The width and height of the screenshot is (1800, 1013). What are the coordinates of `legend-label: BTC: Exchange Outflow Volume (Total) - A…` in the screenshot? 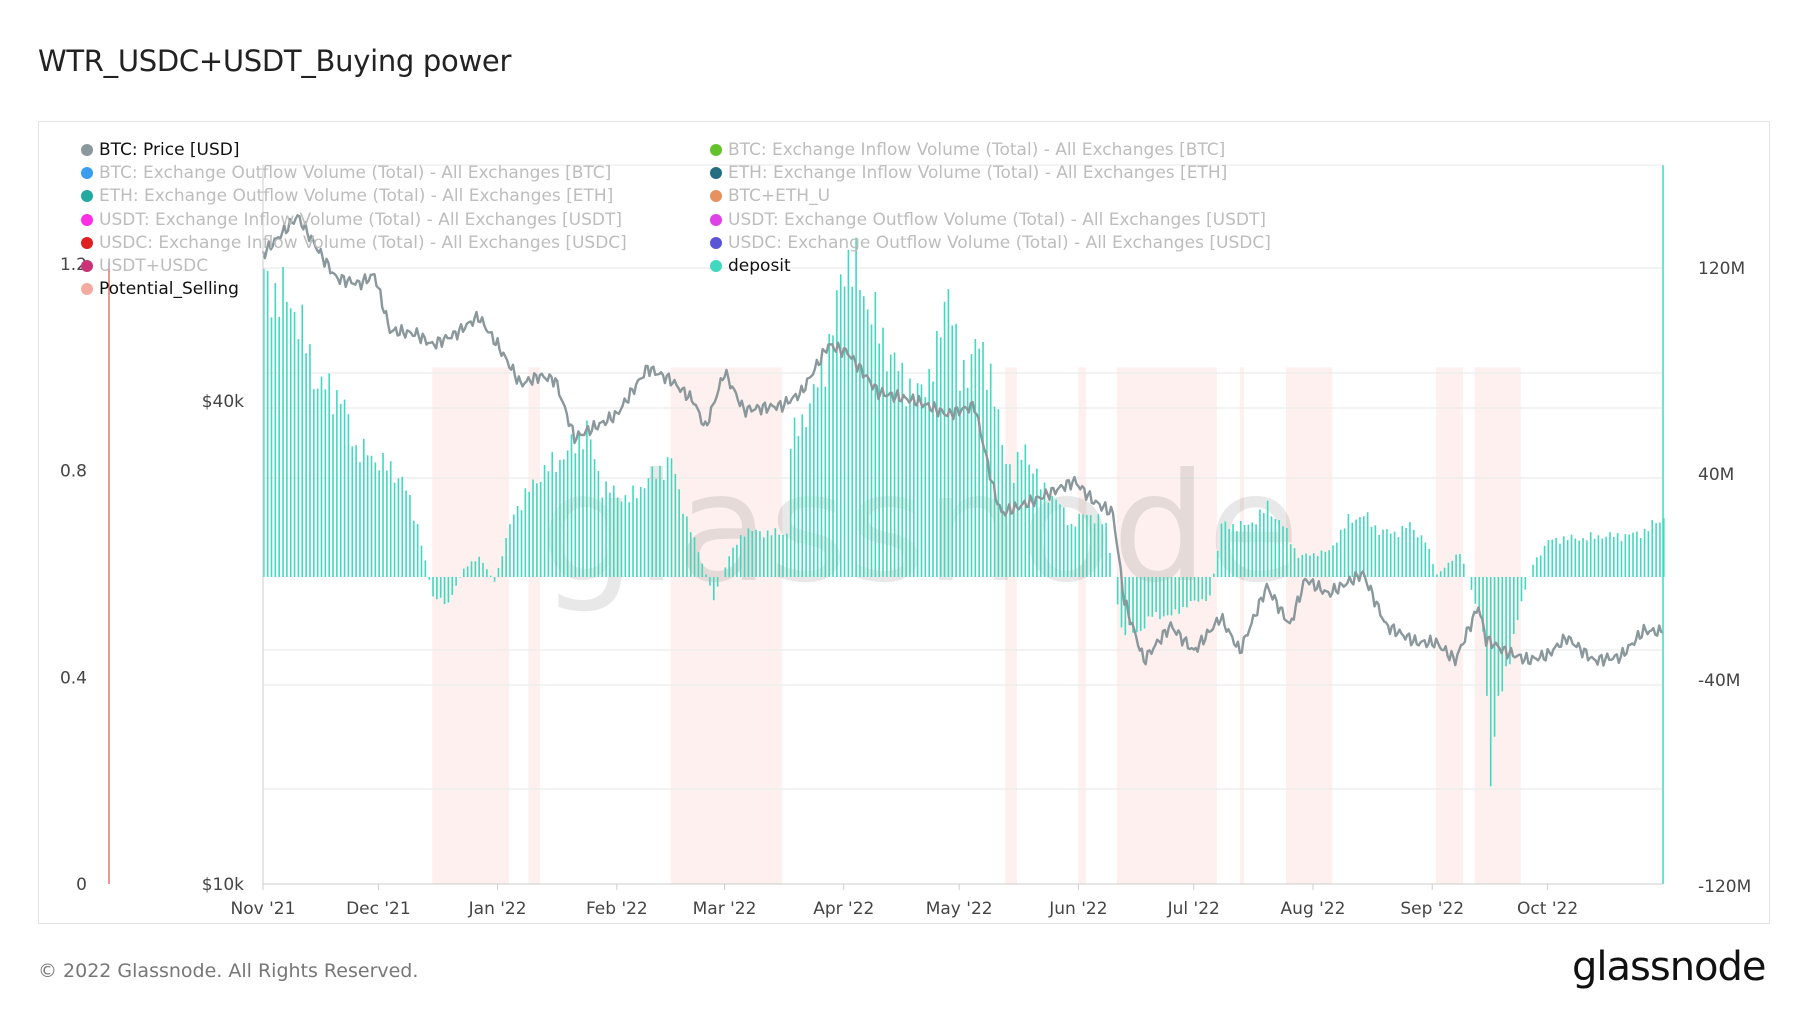 It's located at (355, 173).